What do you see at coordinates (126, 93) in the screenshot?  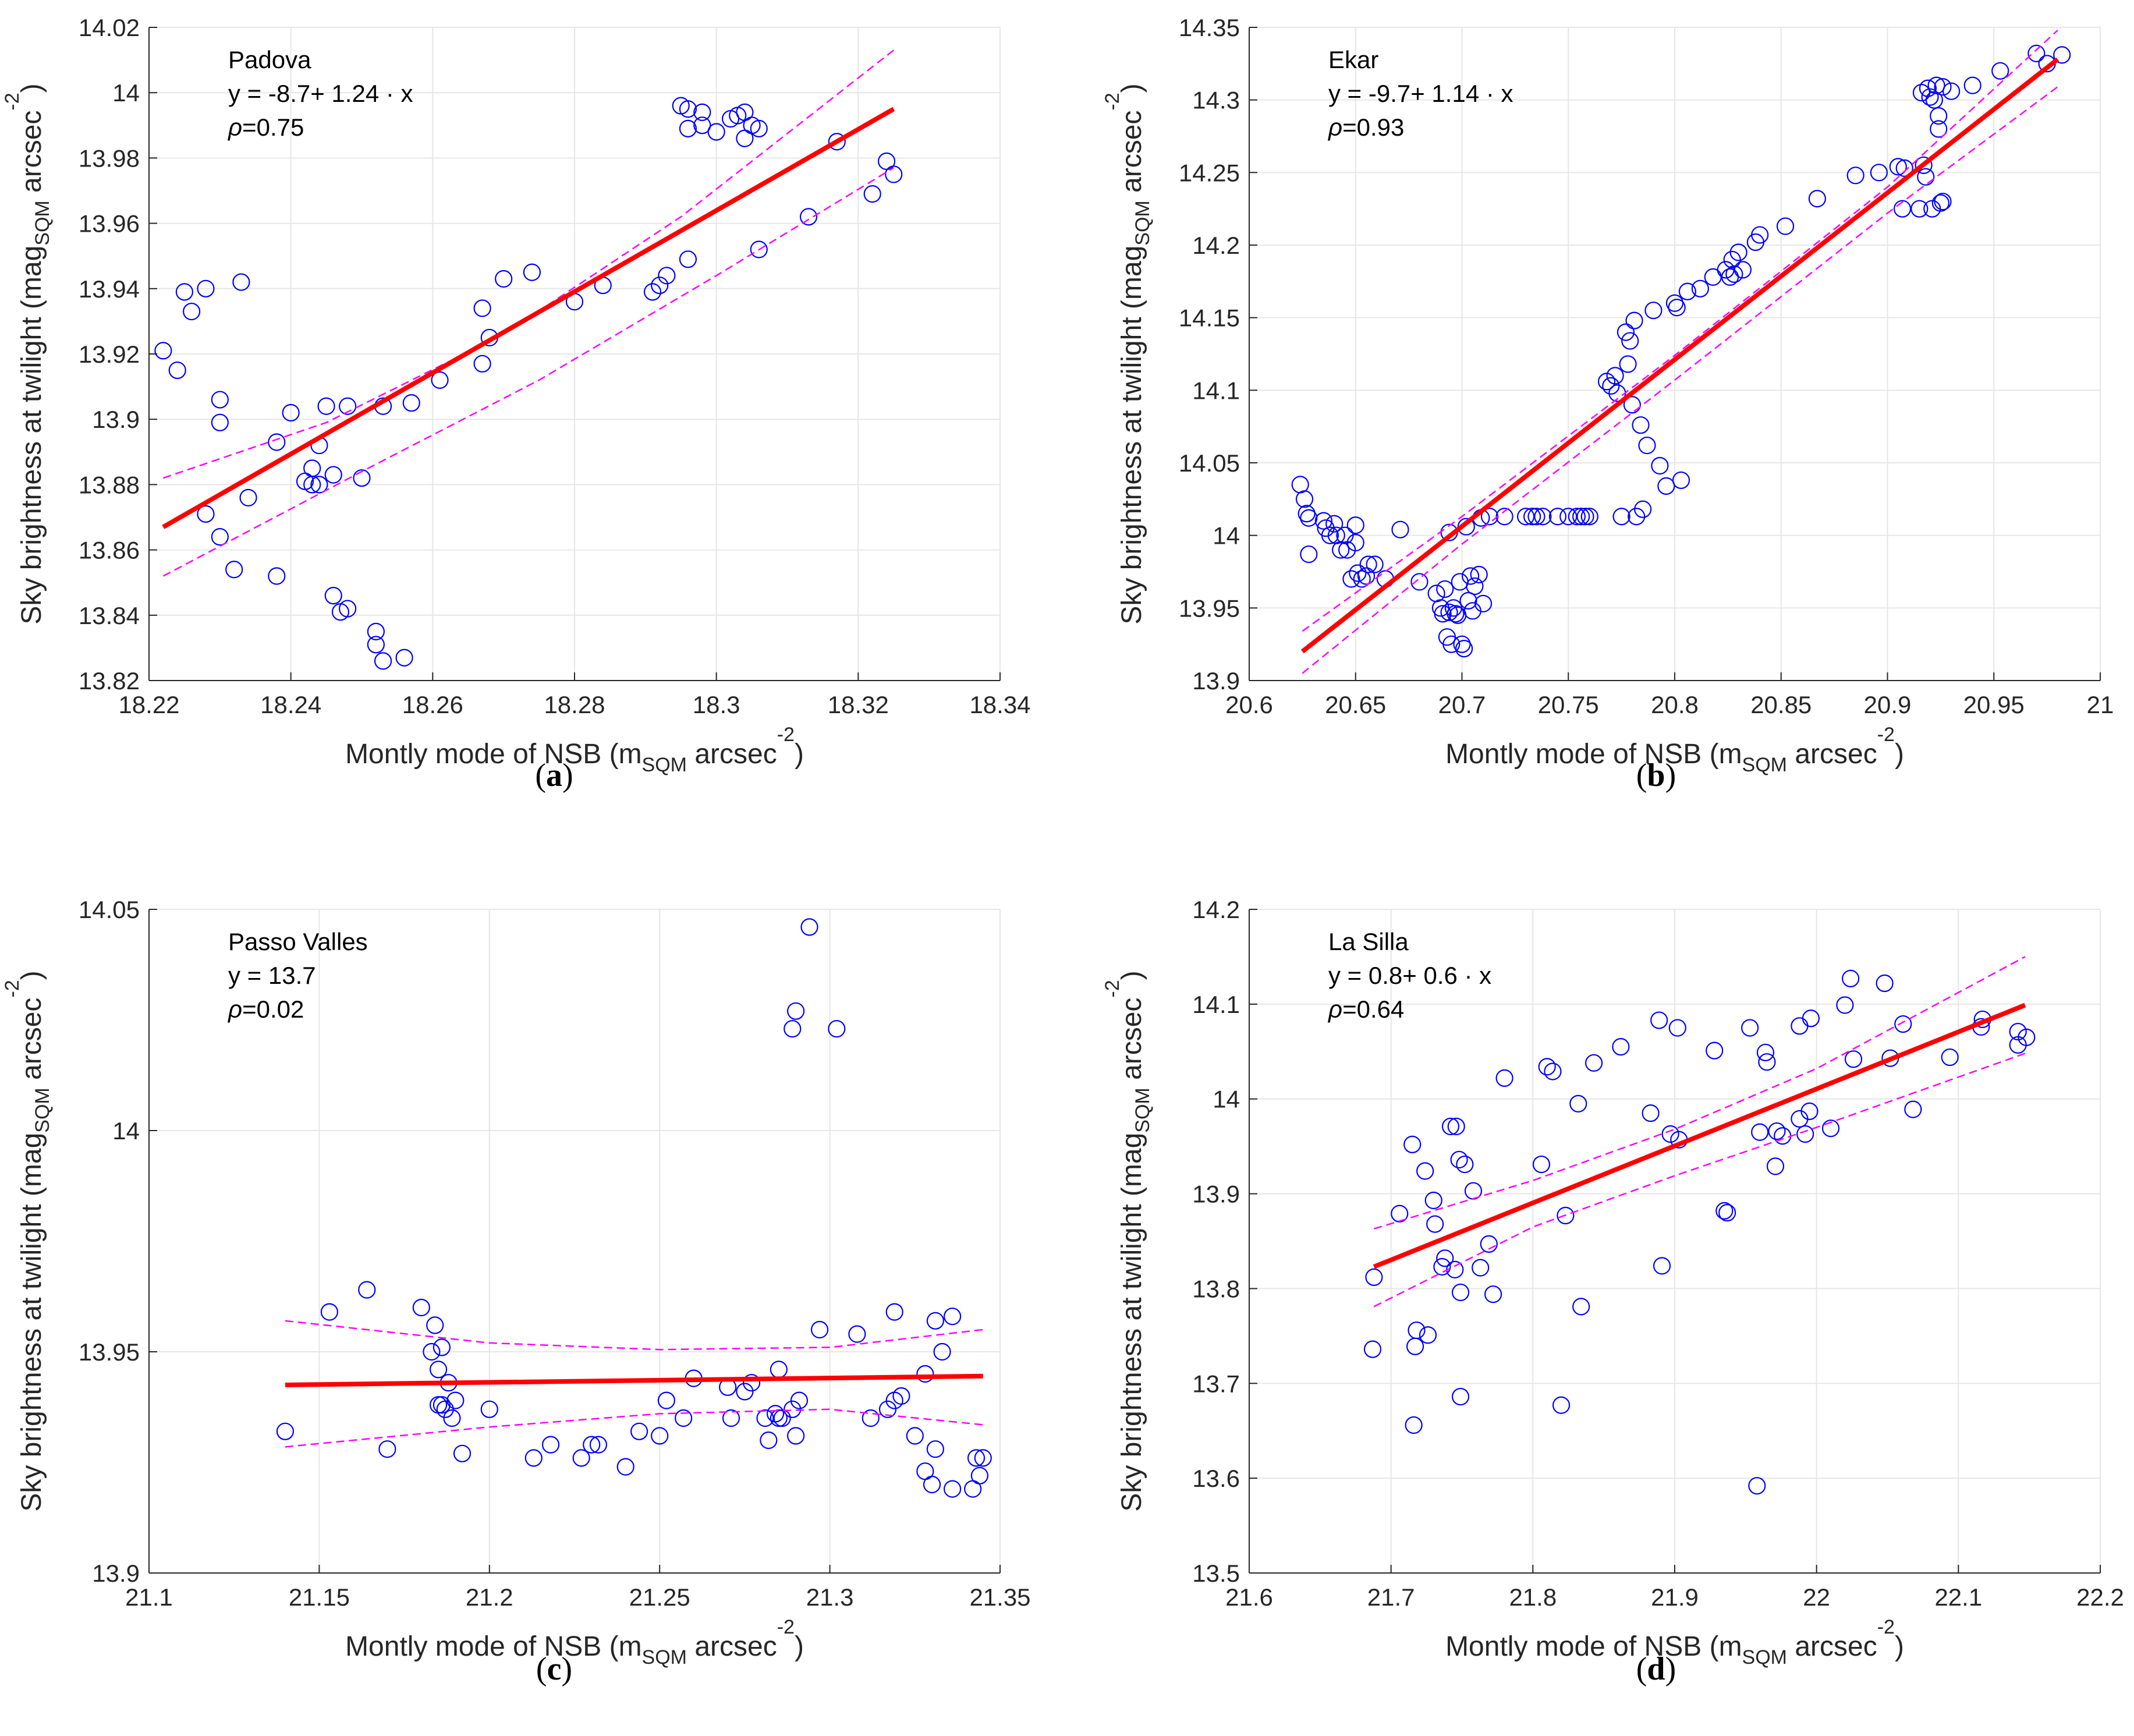 I see `y-tick-label: 14` at bounding box center [126, 93].